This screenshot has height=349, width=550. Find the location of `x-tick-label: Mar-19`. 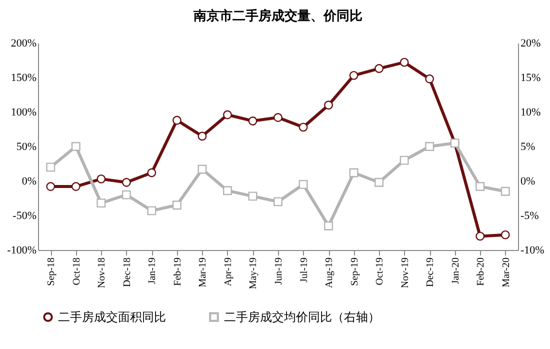

x-tick-label: Mar-19 is located at coordinates (203, 273).